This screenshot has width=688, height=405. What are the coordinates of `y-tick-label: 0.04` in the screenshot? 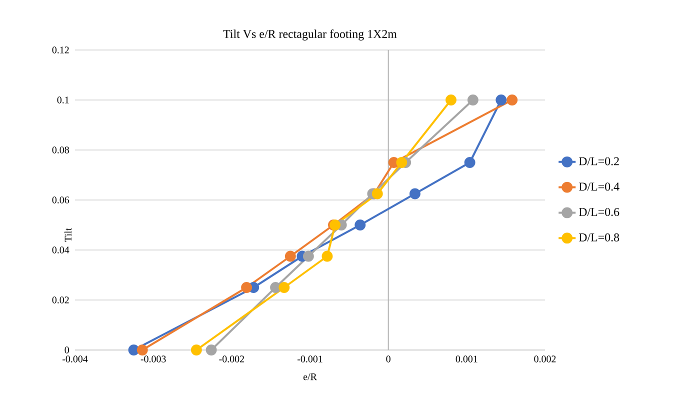 It's located at (61, 250).